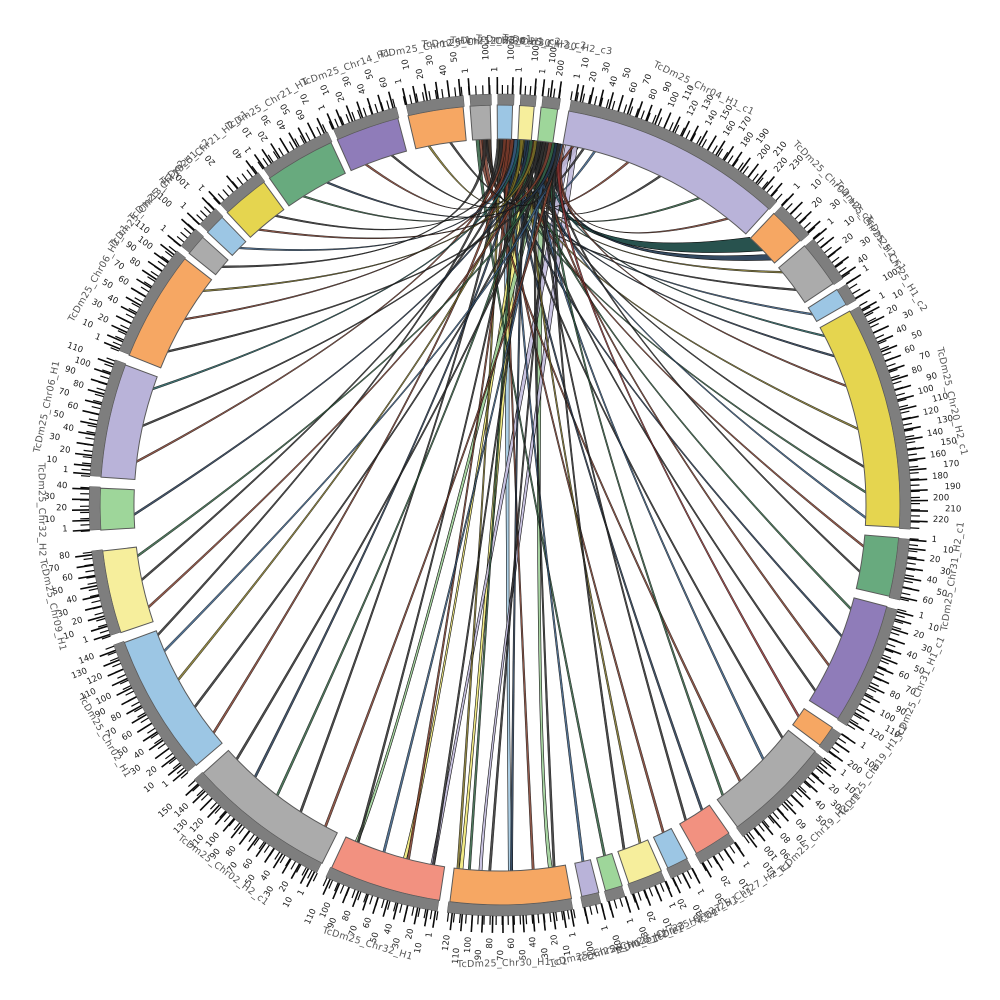  What do you see at coordinates (953, 509) in the screenshot?
I see `tick-label: 210` at bounding box center [953, 509].